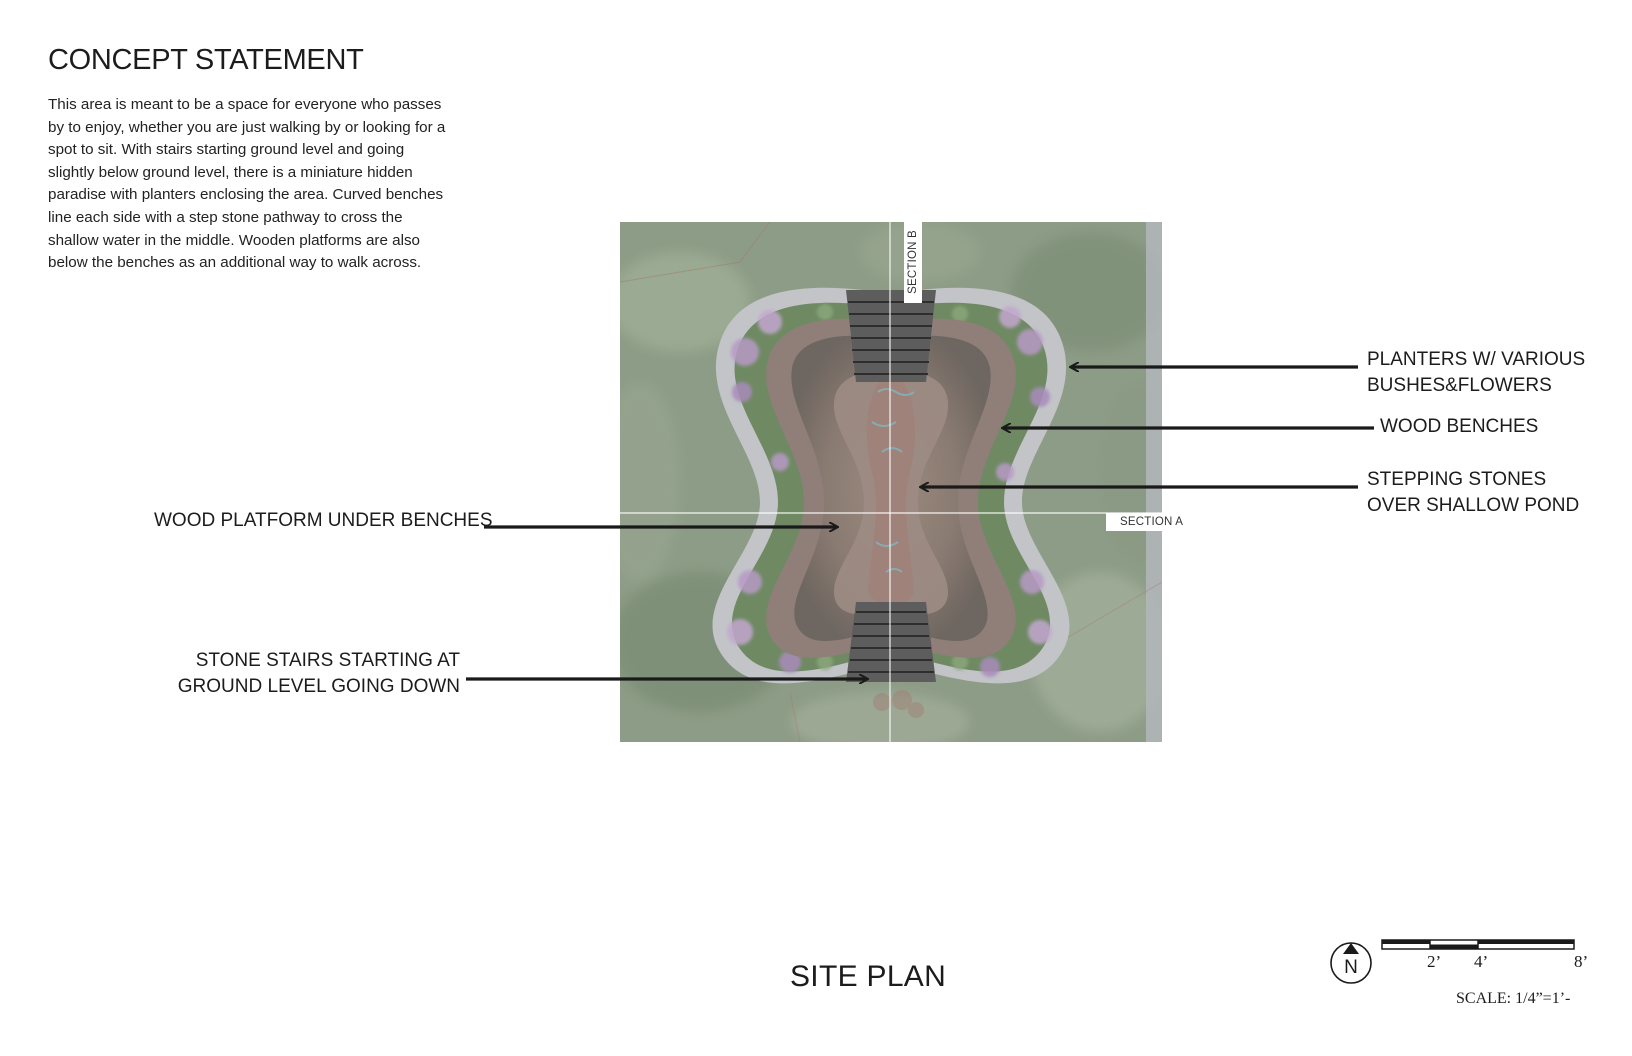  I want to click on scale-tick-8: 8’, so click(1581, 961).